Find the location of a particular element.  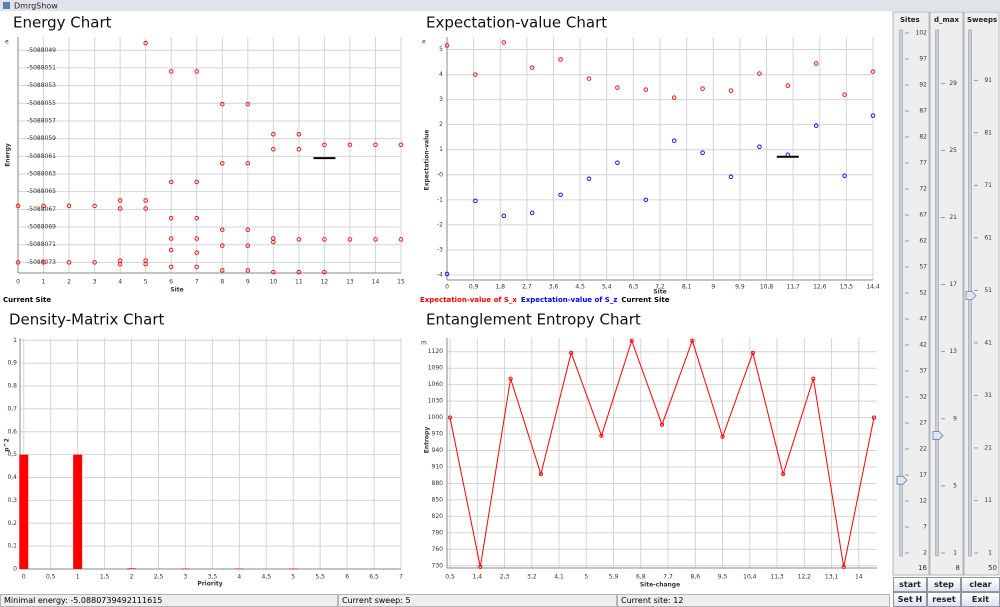

reset-button: reset is located at coordinates (944, 599).